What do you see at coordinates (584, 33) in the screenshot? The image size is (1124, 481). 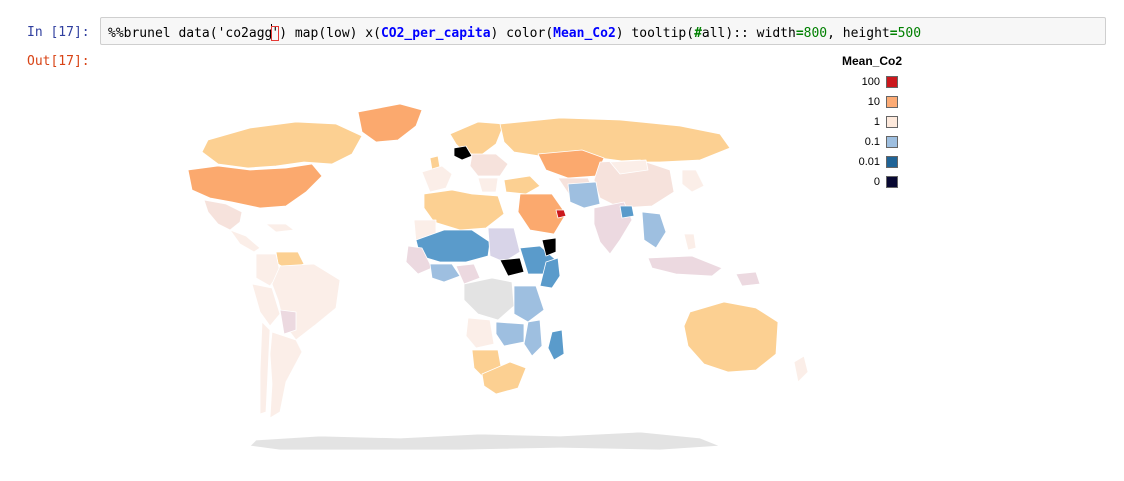 I see `code-token: Mean_Co2` at bounding box center [584, 33].